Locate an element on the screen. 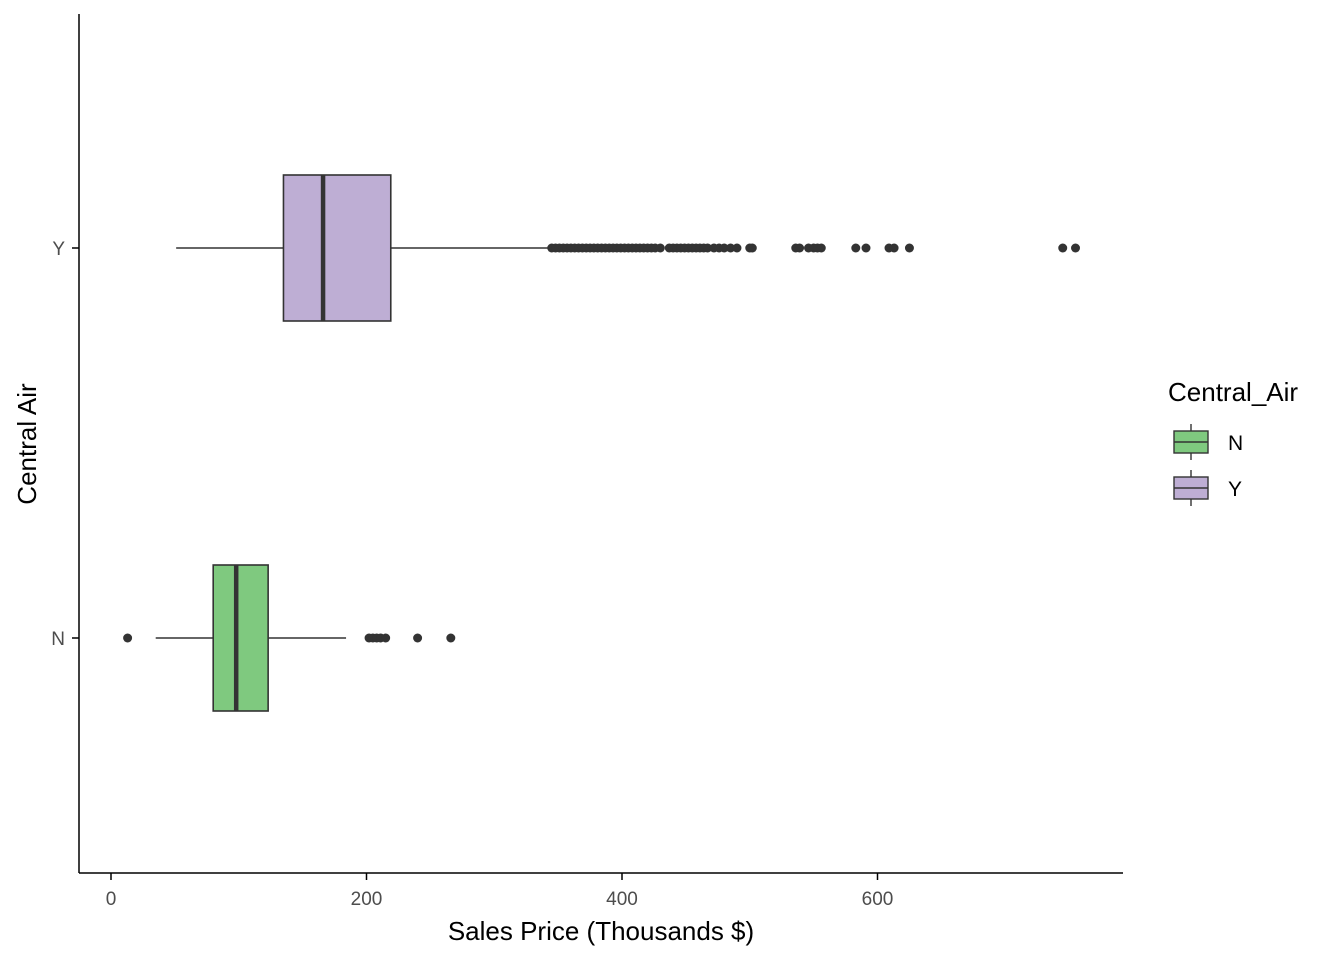 This screenshot has width=1344, height=960. x-tick-label: 600 is located at coordinates (878, 899).